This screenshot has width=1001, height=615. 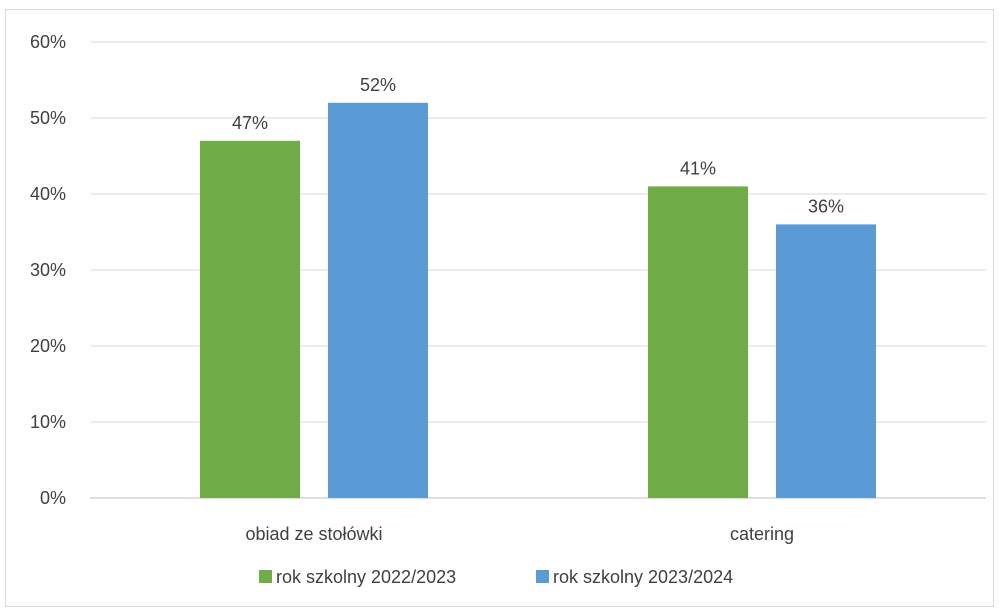 What do you see at coordinates (762, 534) in the screenshot?
I see `x-category-label: catering` at bounding box center [762, 534].